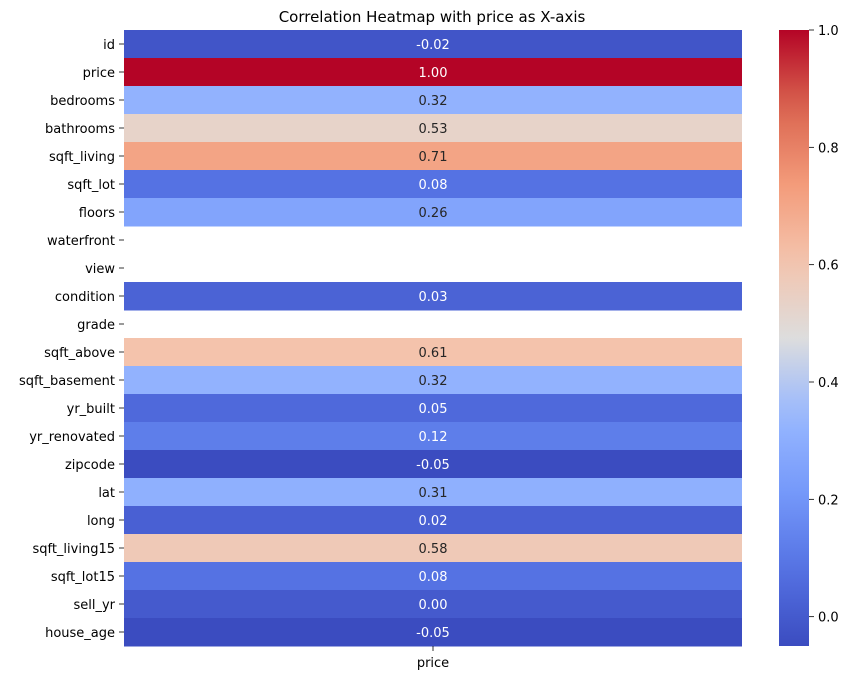 This screenshot has width=853, height=680. I want to click on colorbar-tick-label: 0.2, so click(828, 500).